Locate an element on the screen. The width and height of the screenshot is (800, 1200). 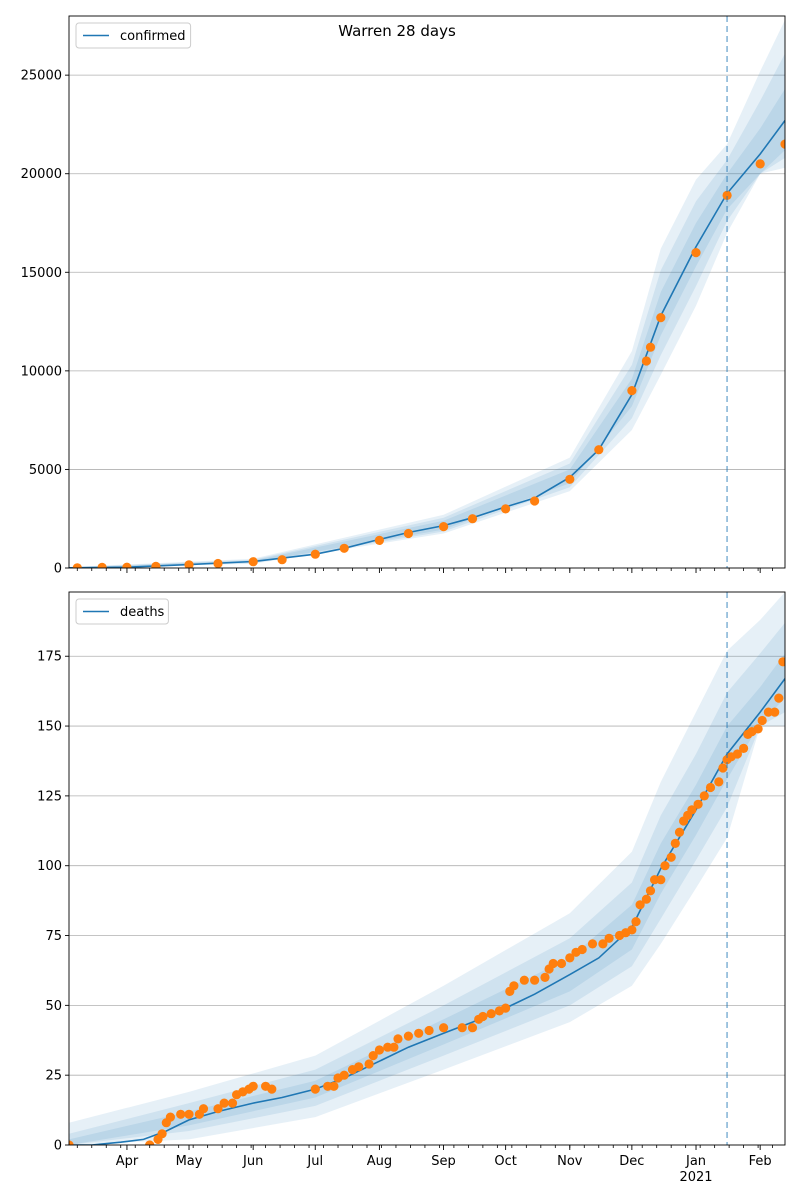
x-tick-label: Oct is located at coordinates (505, 1161).